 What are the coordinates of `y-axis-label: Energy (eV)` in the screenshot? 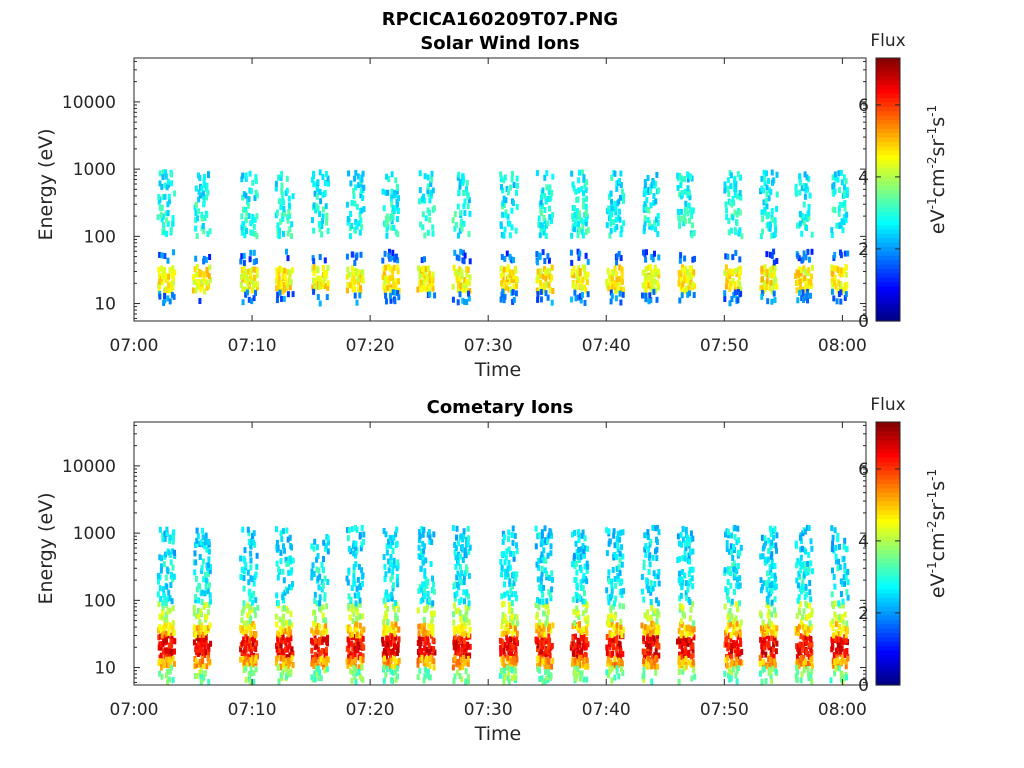 It's located at (46, 184).